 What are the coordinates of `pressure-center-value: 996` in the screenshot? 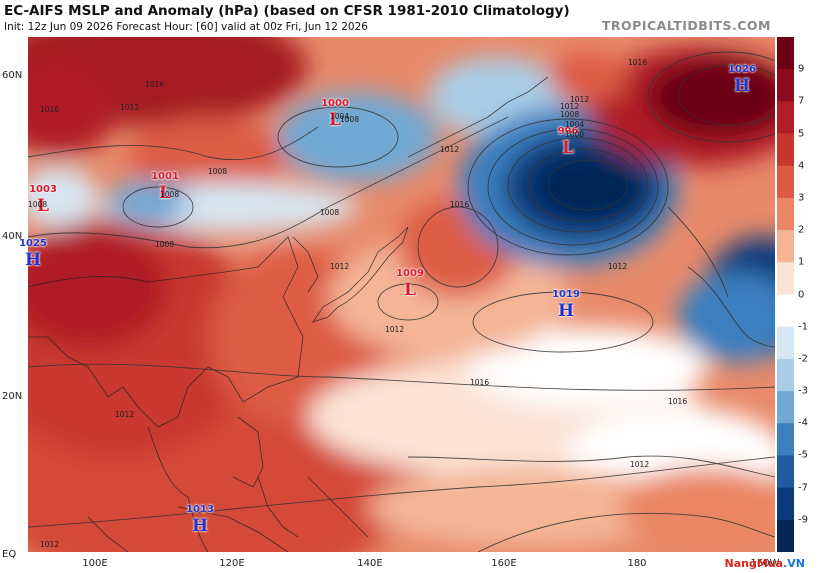 It's located at (568, 131).